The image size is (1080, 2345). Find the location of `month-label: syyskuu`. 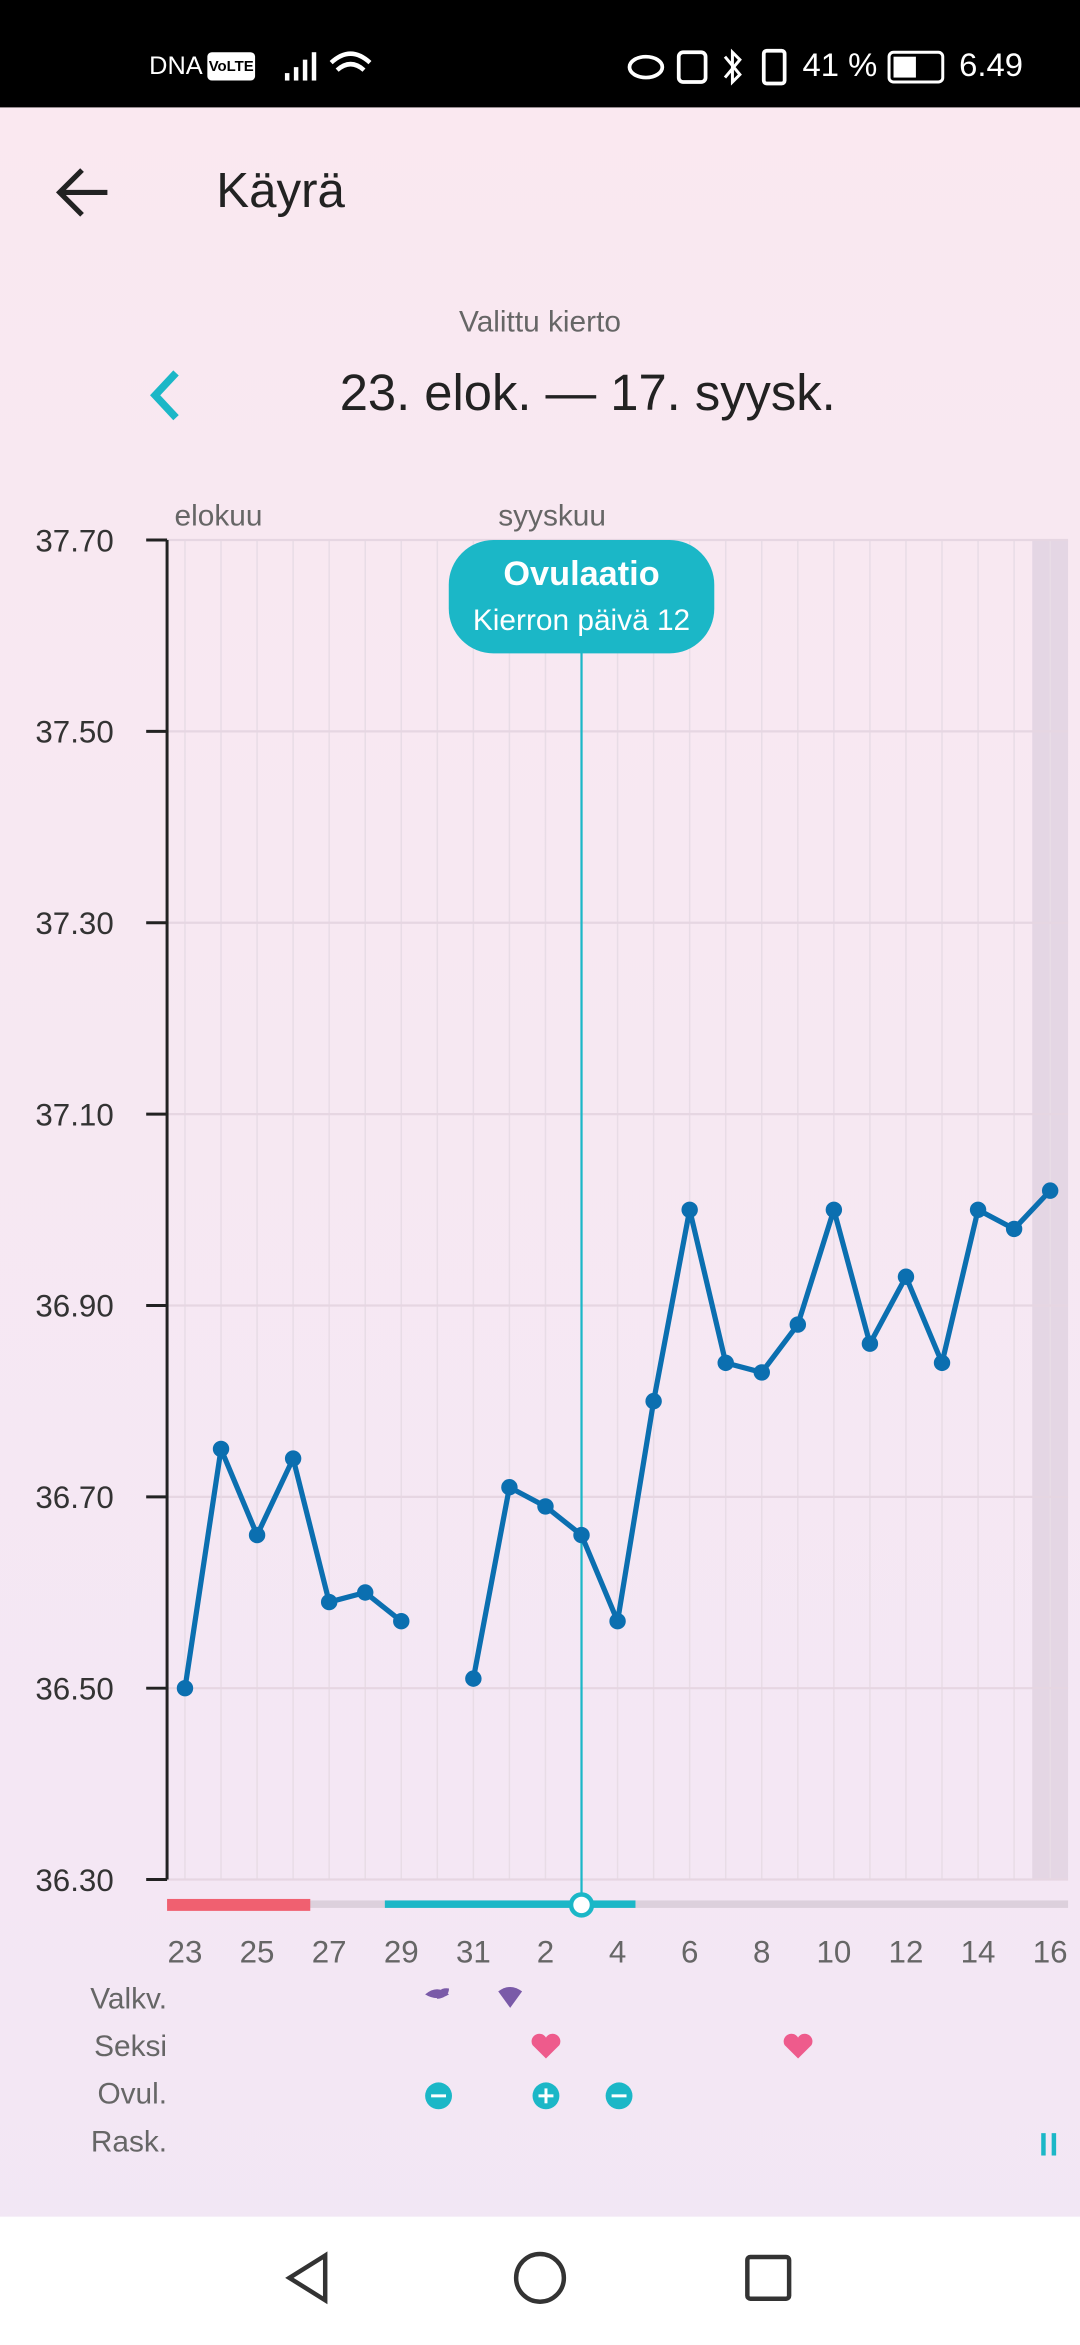

month-label: syyskuu is located at coordinates (552, 515).